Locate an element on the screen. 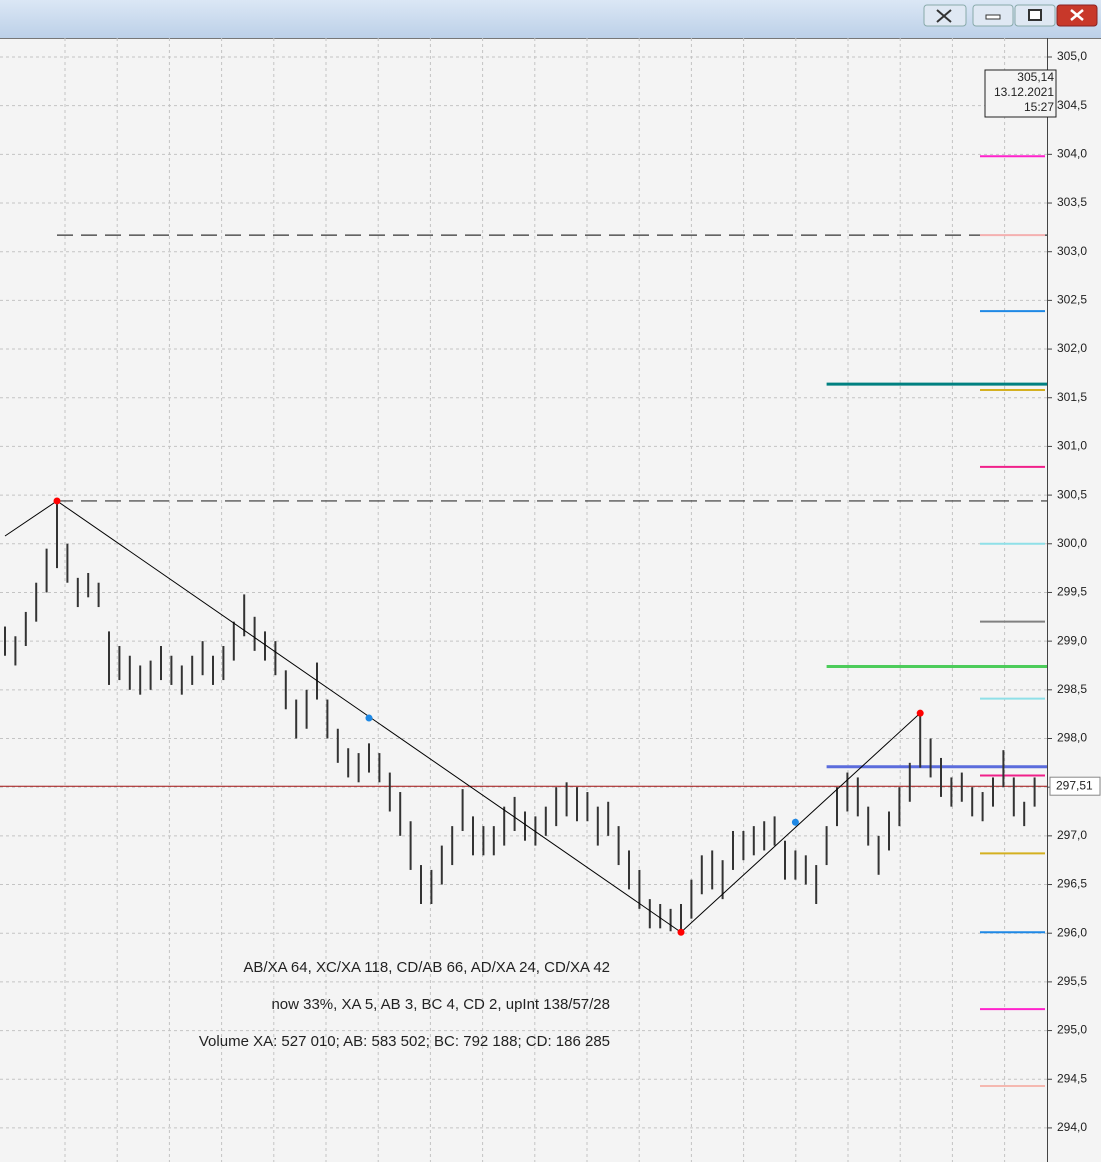 The width and height of the screenshot is (1101, 1162). y-tick-label: 294,0 is located at coordinates (1072, 1127).